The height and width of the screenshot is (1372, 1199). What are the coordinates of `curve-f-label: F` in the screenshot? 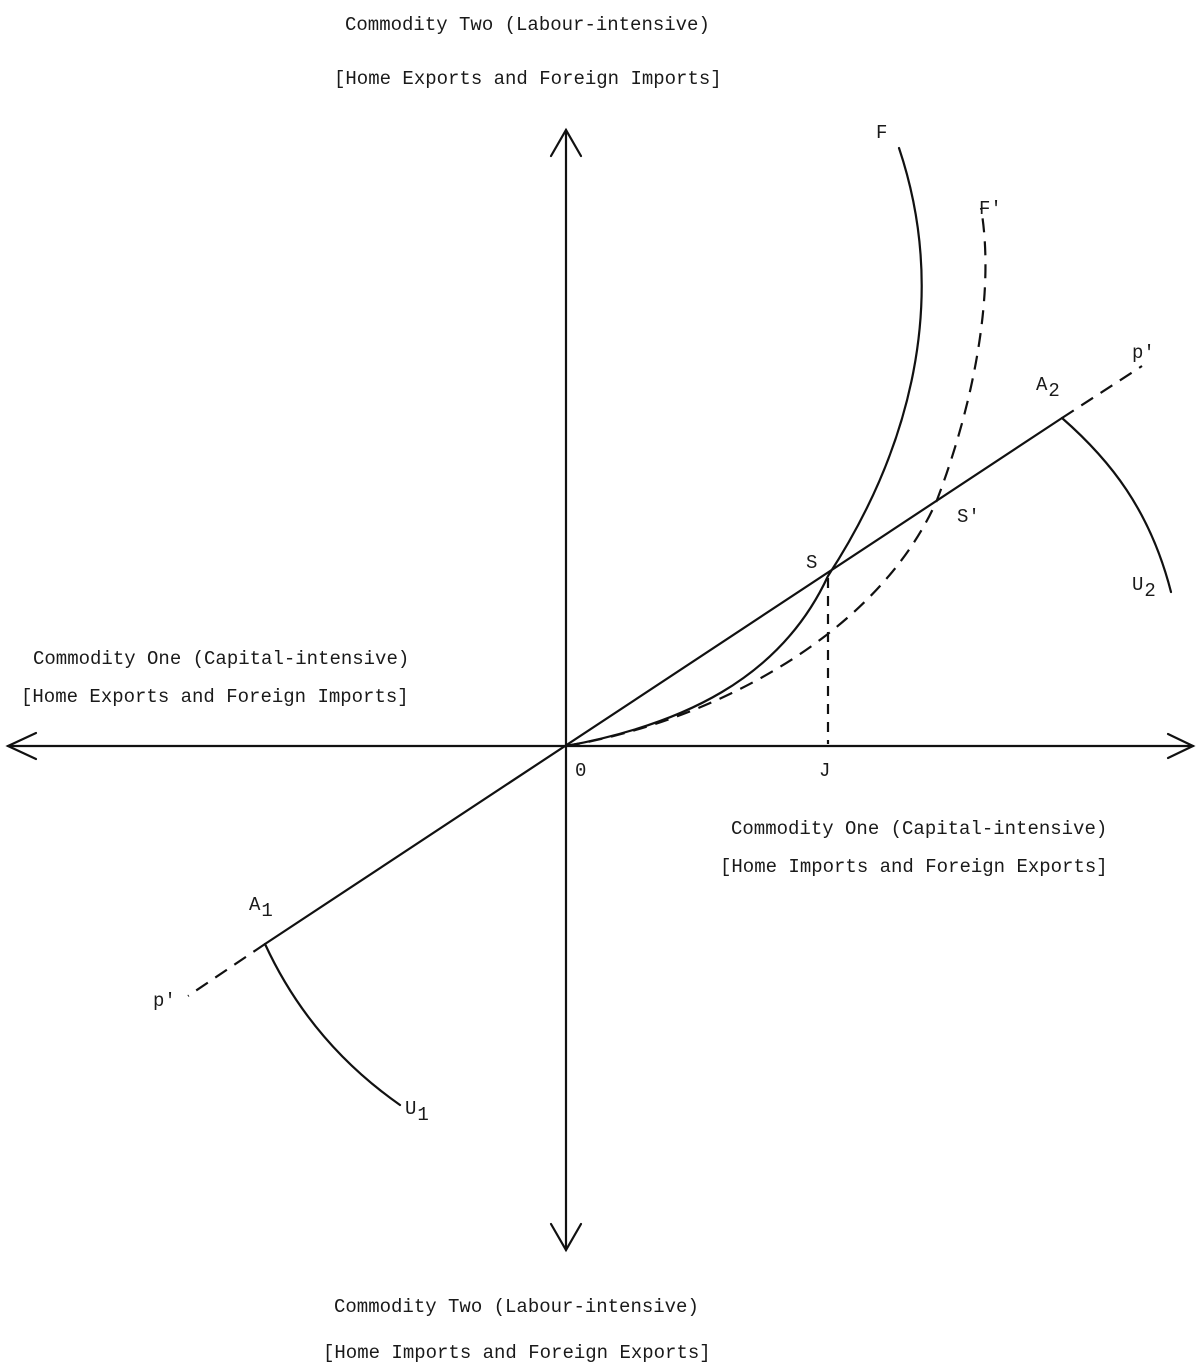 It's located at (882, 133).